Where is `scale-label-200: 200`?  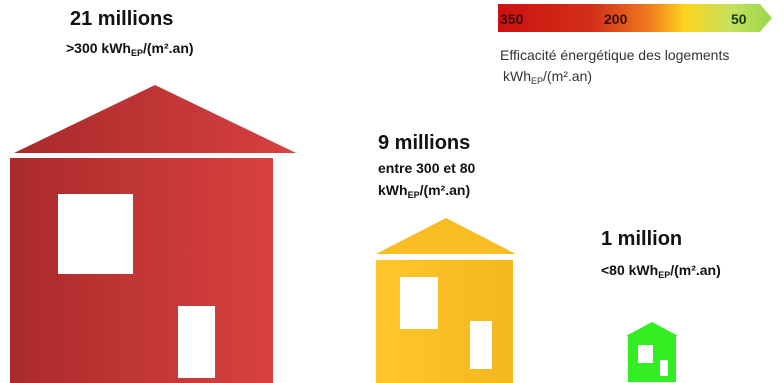
scale-label-200: 200 is located at coordinates (616, 19).